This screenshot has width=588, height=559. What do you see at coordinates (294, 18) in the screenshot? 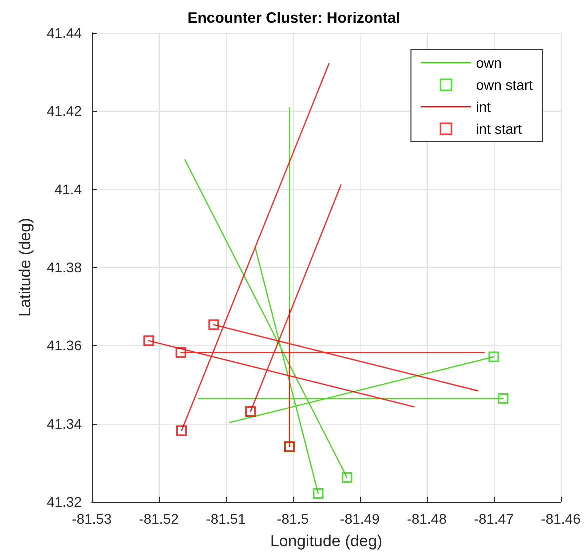
I see `chart-title: Encounter Cluster: Horizontal` at bounding box center [294, 18].